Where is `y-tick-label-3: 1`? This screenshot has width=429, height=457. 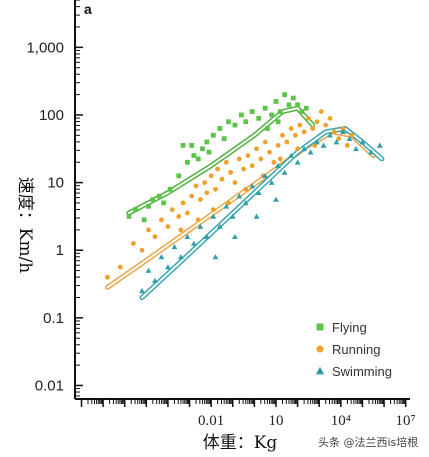 y-tick-label-3: 1 is located at coordinates (60, 250).